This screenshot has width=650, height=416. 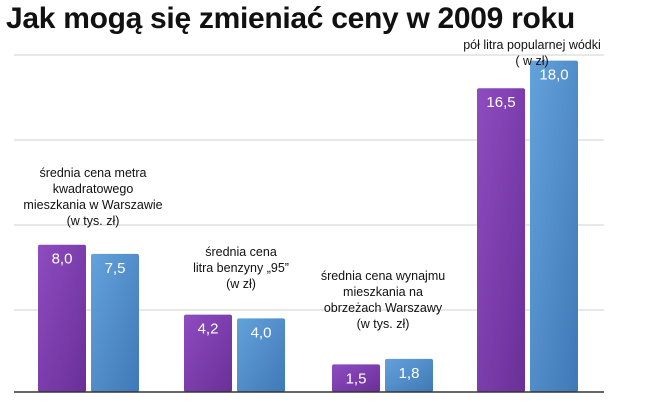 What do you see at coordinates (241, 284) in the screenshot?
I see `category-label-line: (w zł)` at bounding box center [241, 284].